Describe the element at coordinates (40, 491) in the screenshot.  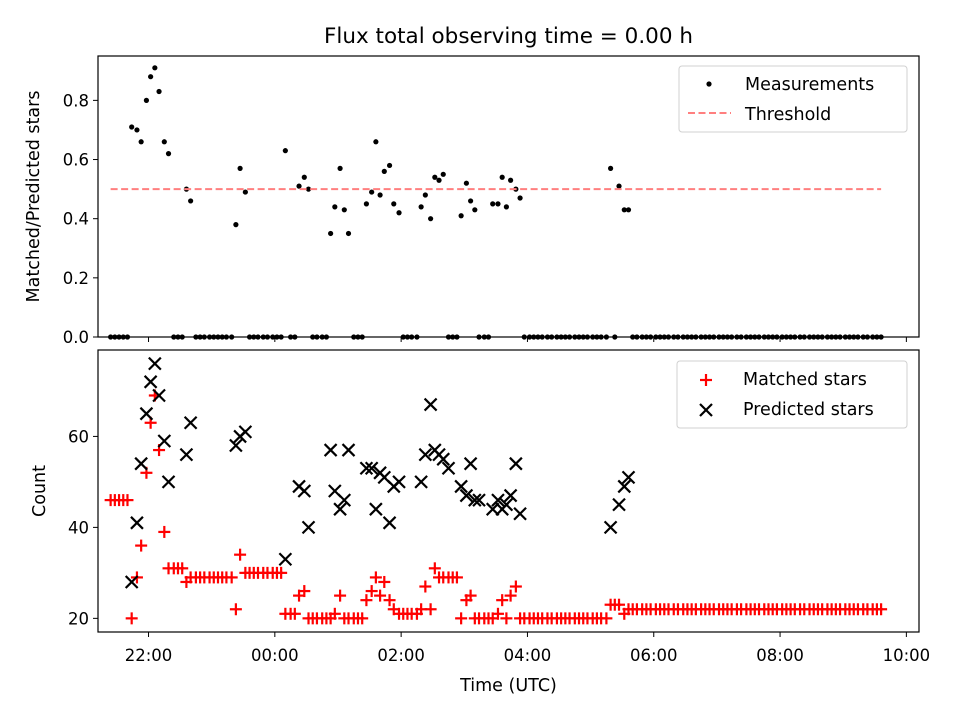
I see `bottom-panel-y-axis-label: Count` at that location.